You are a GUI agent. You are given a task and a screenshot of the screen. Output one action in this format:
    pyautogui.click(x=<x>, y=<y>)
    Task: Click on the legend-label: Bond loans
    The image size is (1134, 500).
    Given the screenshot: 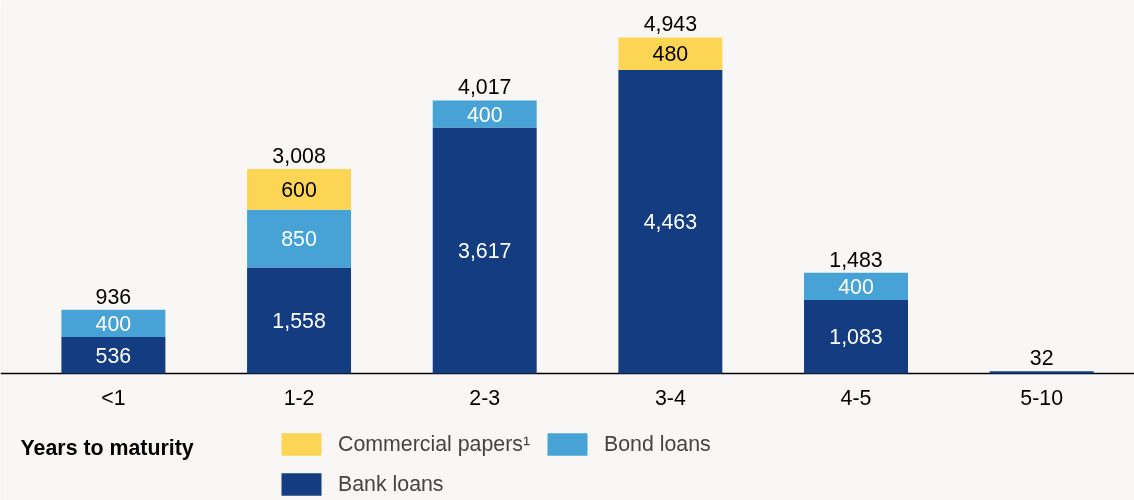 What is the action you would take?
    pyautogui.click(x=657, y=444)
    